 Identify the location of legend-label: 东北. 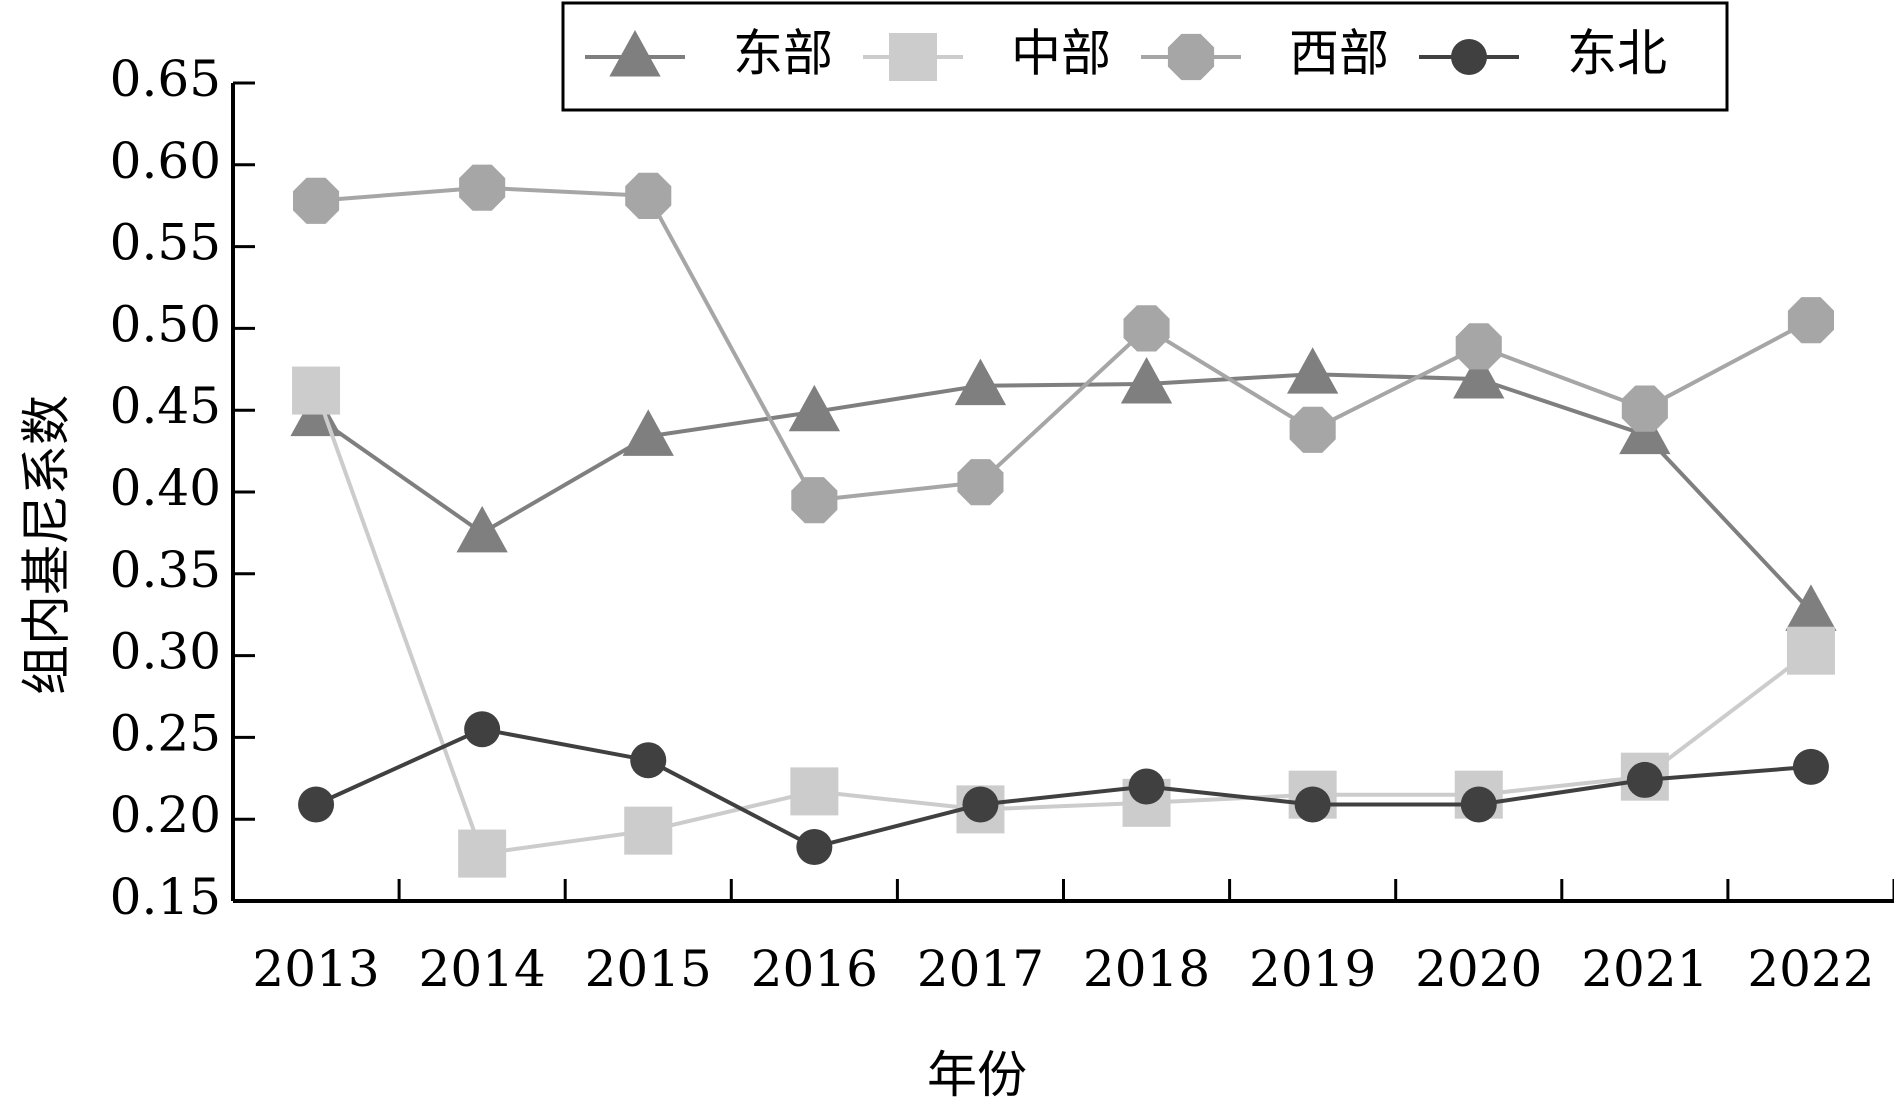
(1617, 54).